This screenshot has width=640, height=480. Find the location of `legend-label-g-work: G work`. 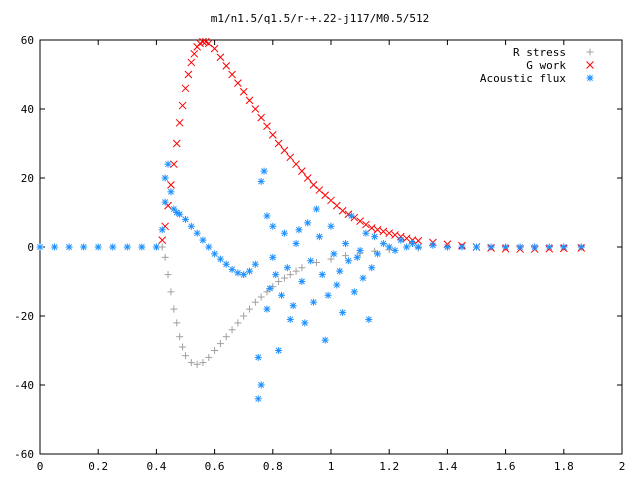

legend-label-g-work: G work is located at coordinates (546, 65).